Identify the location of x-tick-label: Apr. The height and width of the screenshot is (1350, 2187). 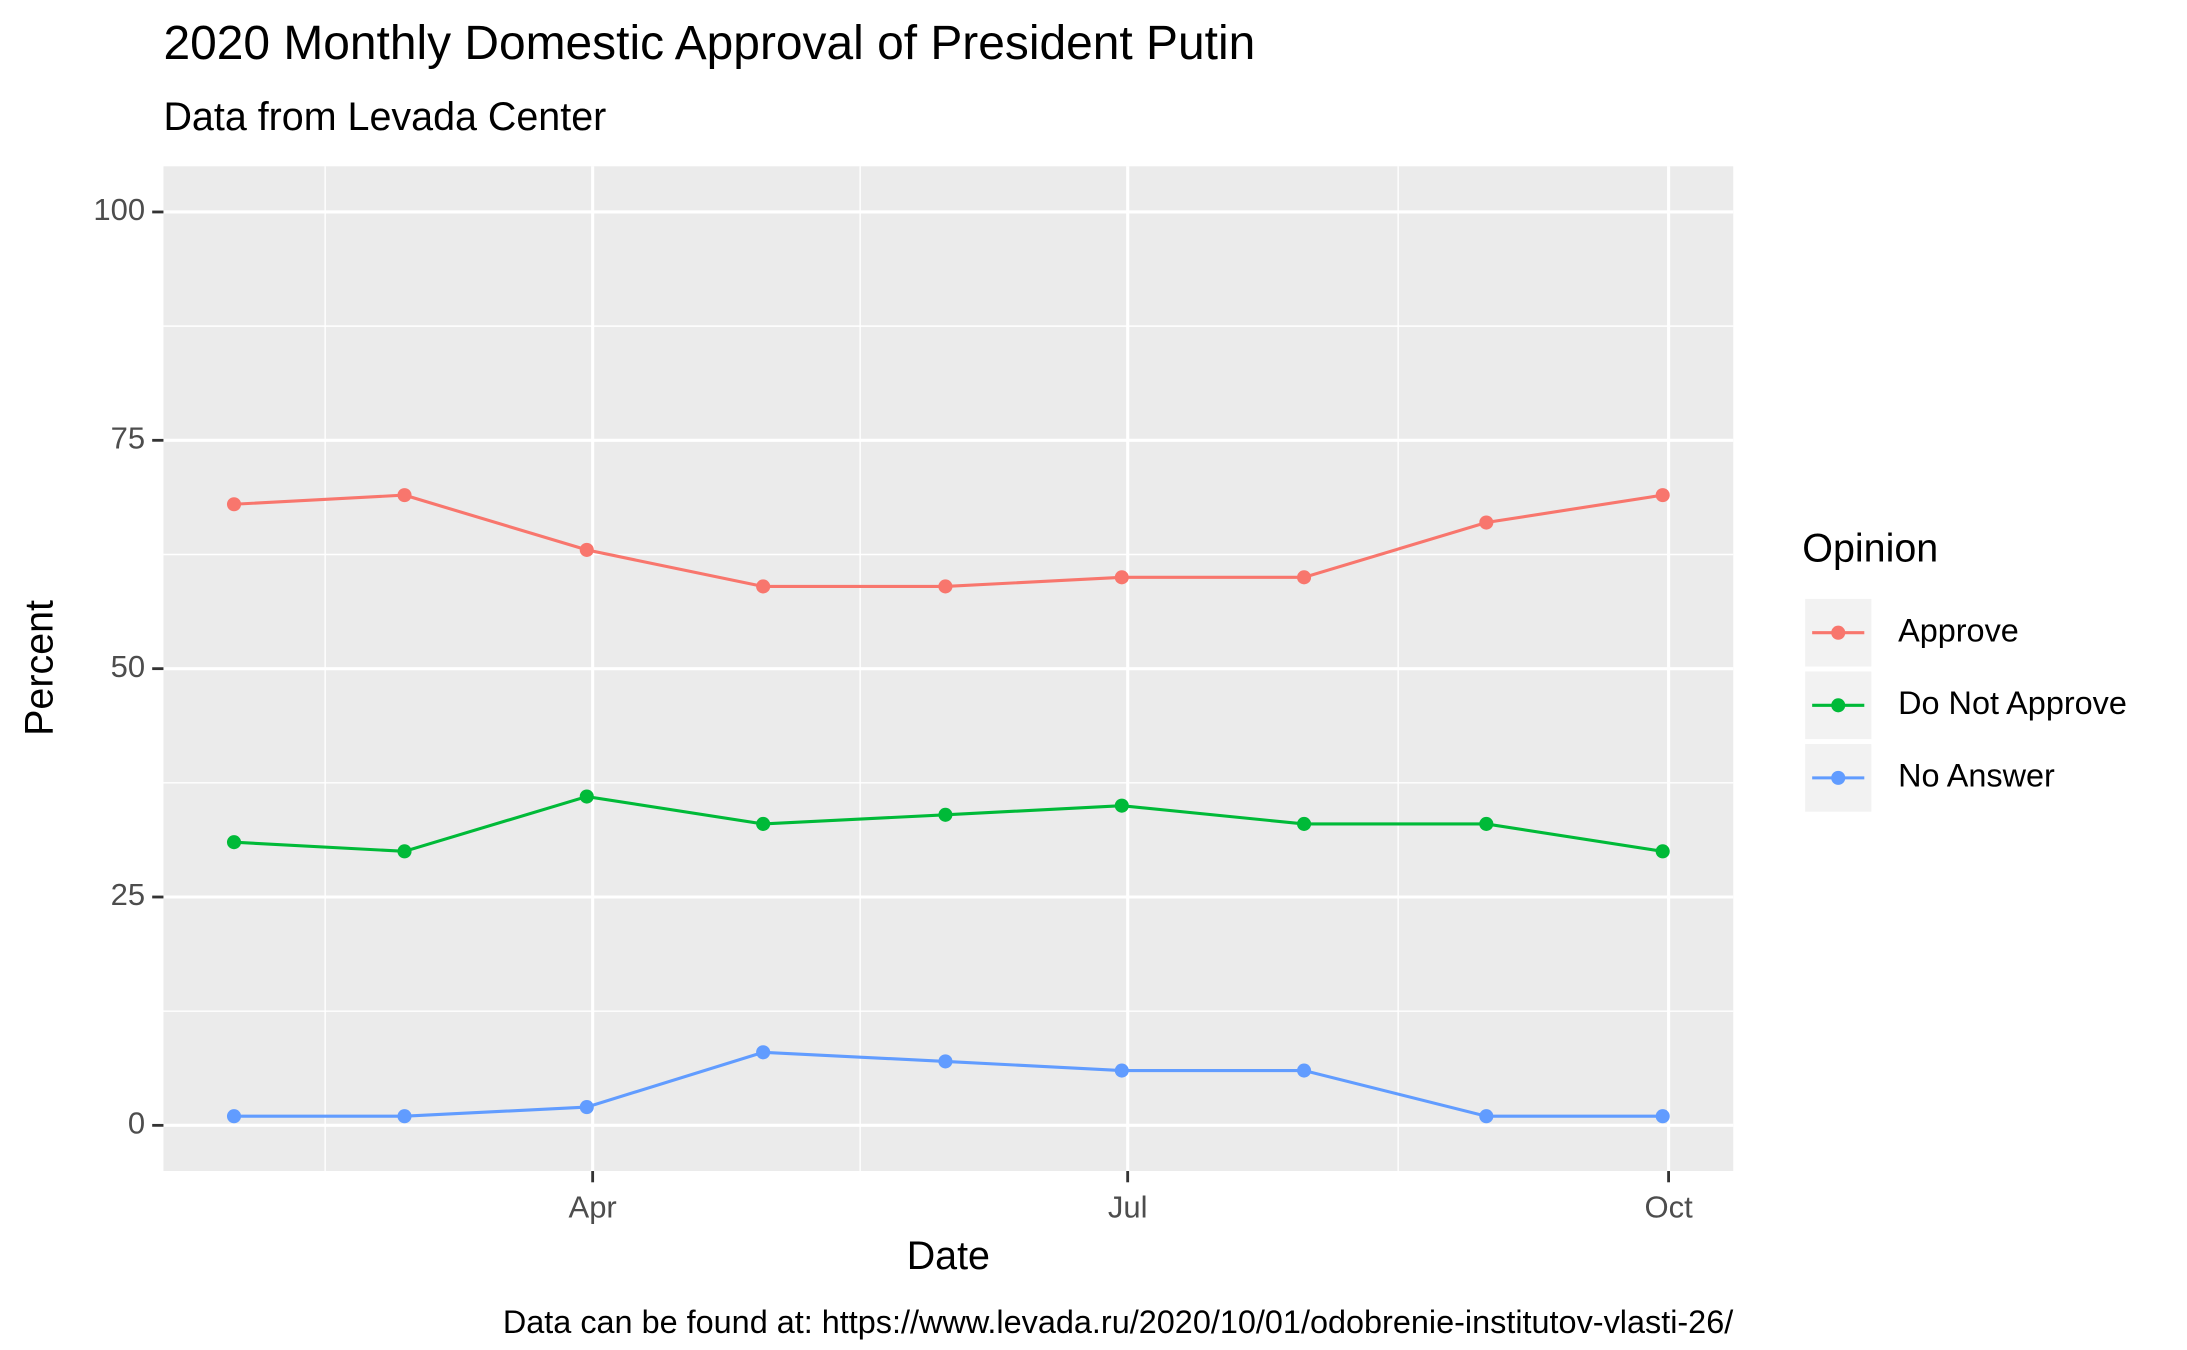
(593, 1206).